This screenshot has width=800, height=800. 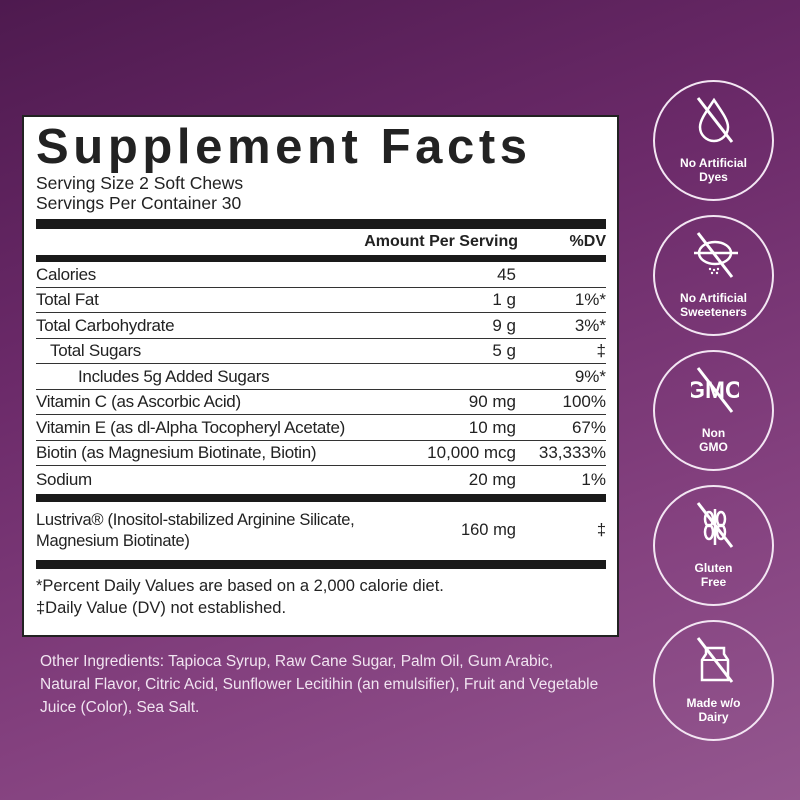 What do you see at coordinates (716, 255) in the screenshot?
I see `no-sweetener-icon` at bounding box center [716, 255].